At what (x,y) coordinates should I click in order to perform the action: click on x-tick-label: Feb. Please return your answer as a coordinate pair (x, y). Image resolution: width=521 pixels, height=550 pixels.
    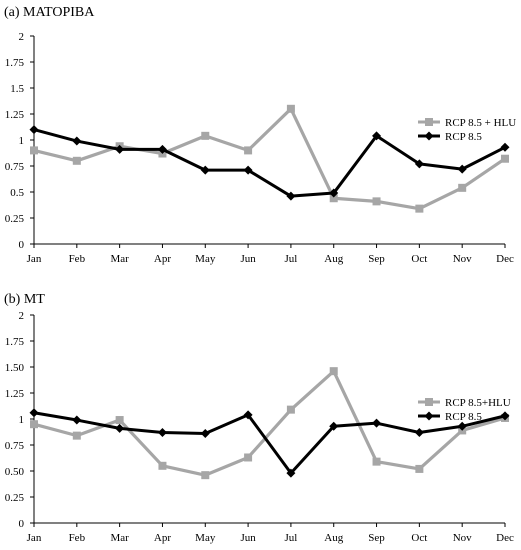
    Looking at the image, I should click on (77, 538).